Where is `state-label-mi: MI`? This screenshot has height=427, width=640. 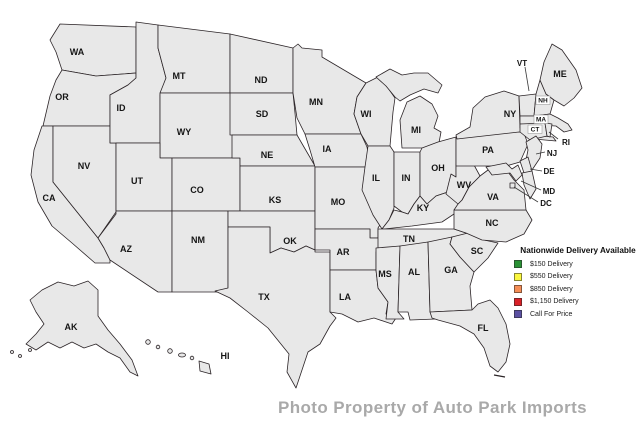
state-label-mi: MI is located at coordinates (416, 130).